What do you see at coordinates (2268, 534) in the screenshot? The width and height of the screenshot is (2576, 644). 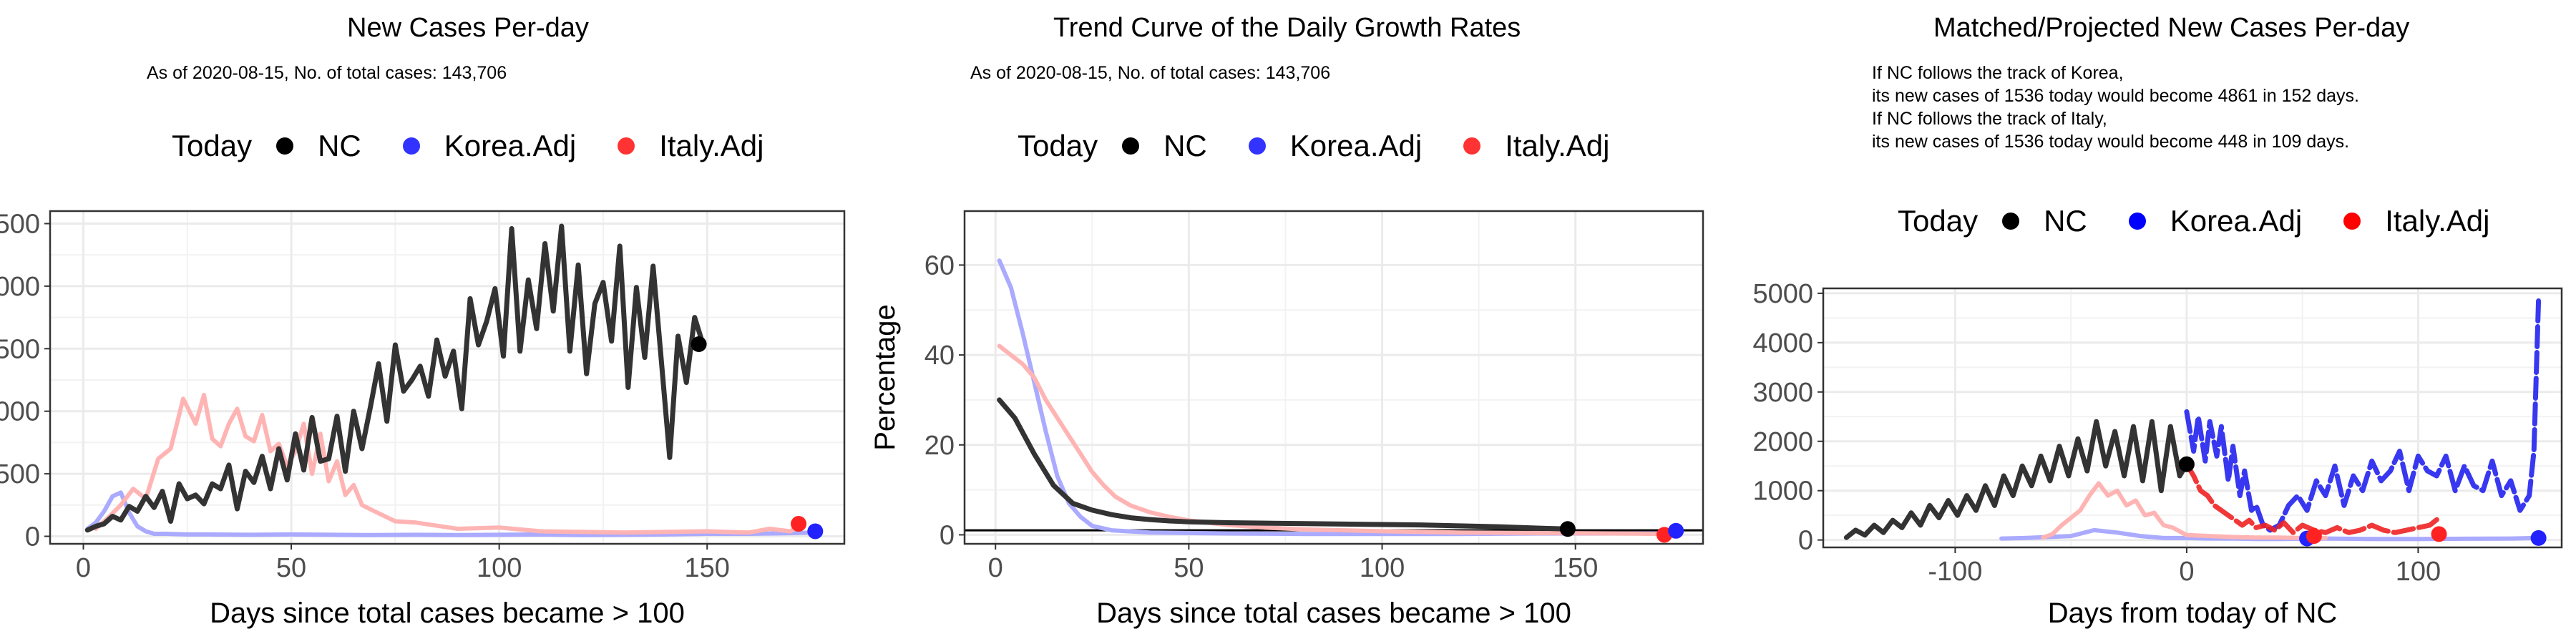 I see `series-line-korea-adj` at bounding box center [2268, 534].